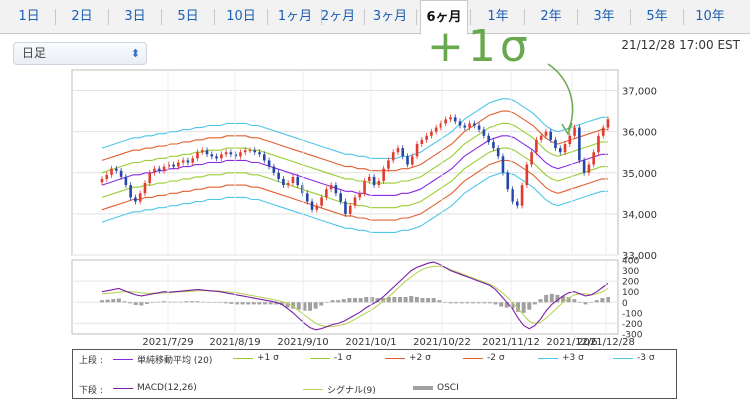  What do you see at coordinates (444, 17) in the screenshot?
I see `tab-9: 6ヶ月` at bounding box center [444, 17].